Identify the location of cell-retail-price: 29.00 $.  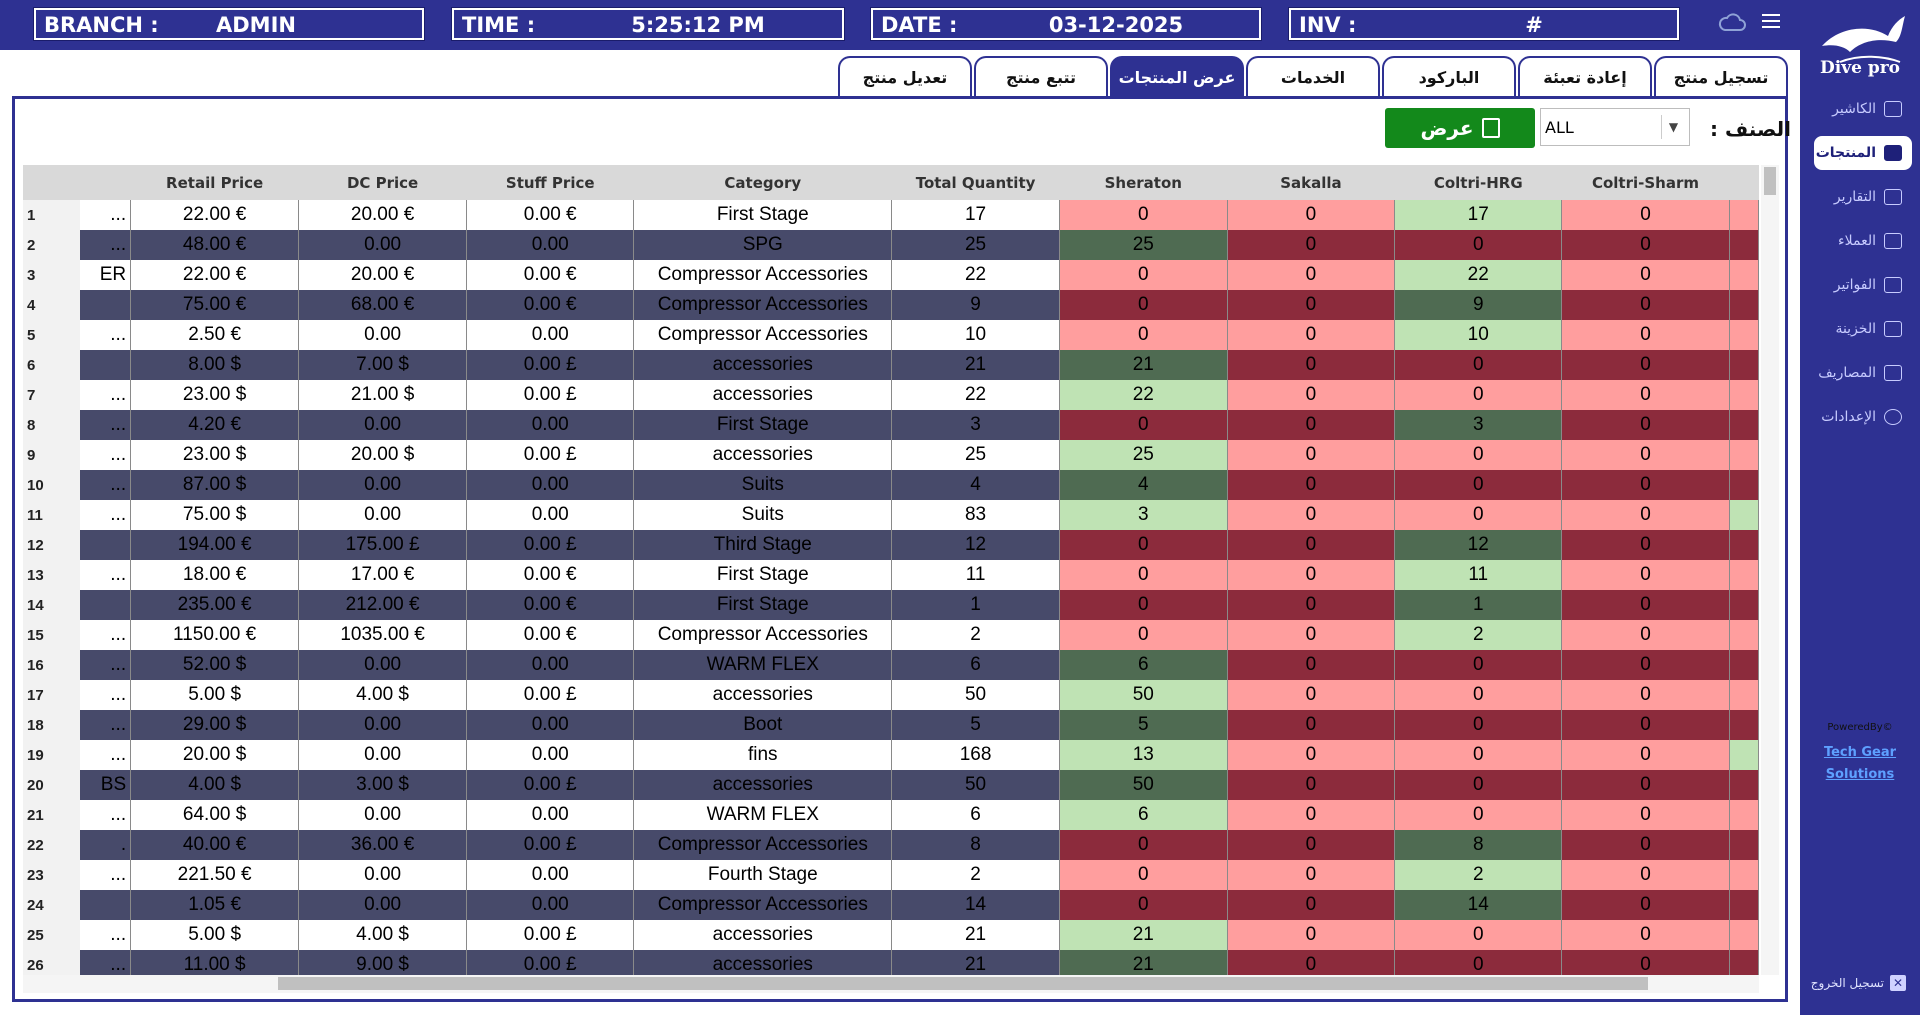
(215, 725).